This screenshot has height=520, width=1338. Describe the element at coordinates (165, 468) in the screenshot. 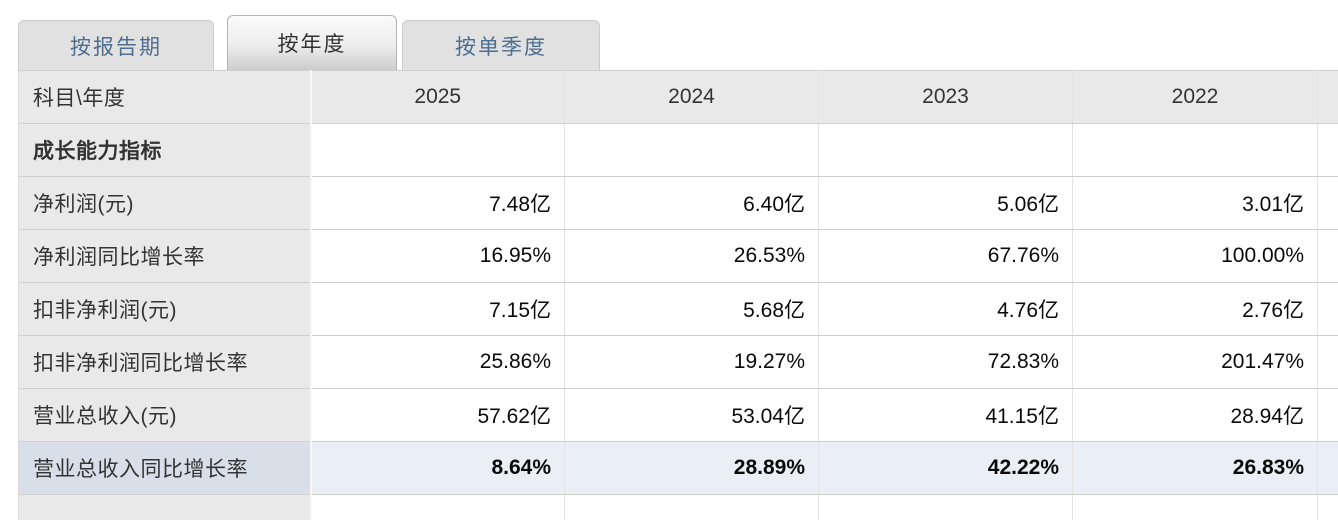

I see `row-label: 营业总收入同比增长率` at that location.